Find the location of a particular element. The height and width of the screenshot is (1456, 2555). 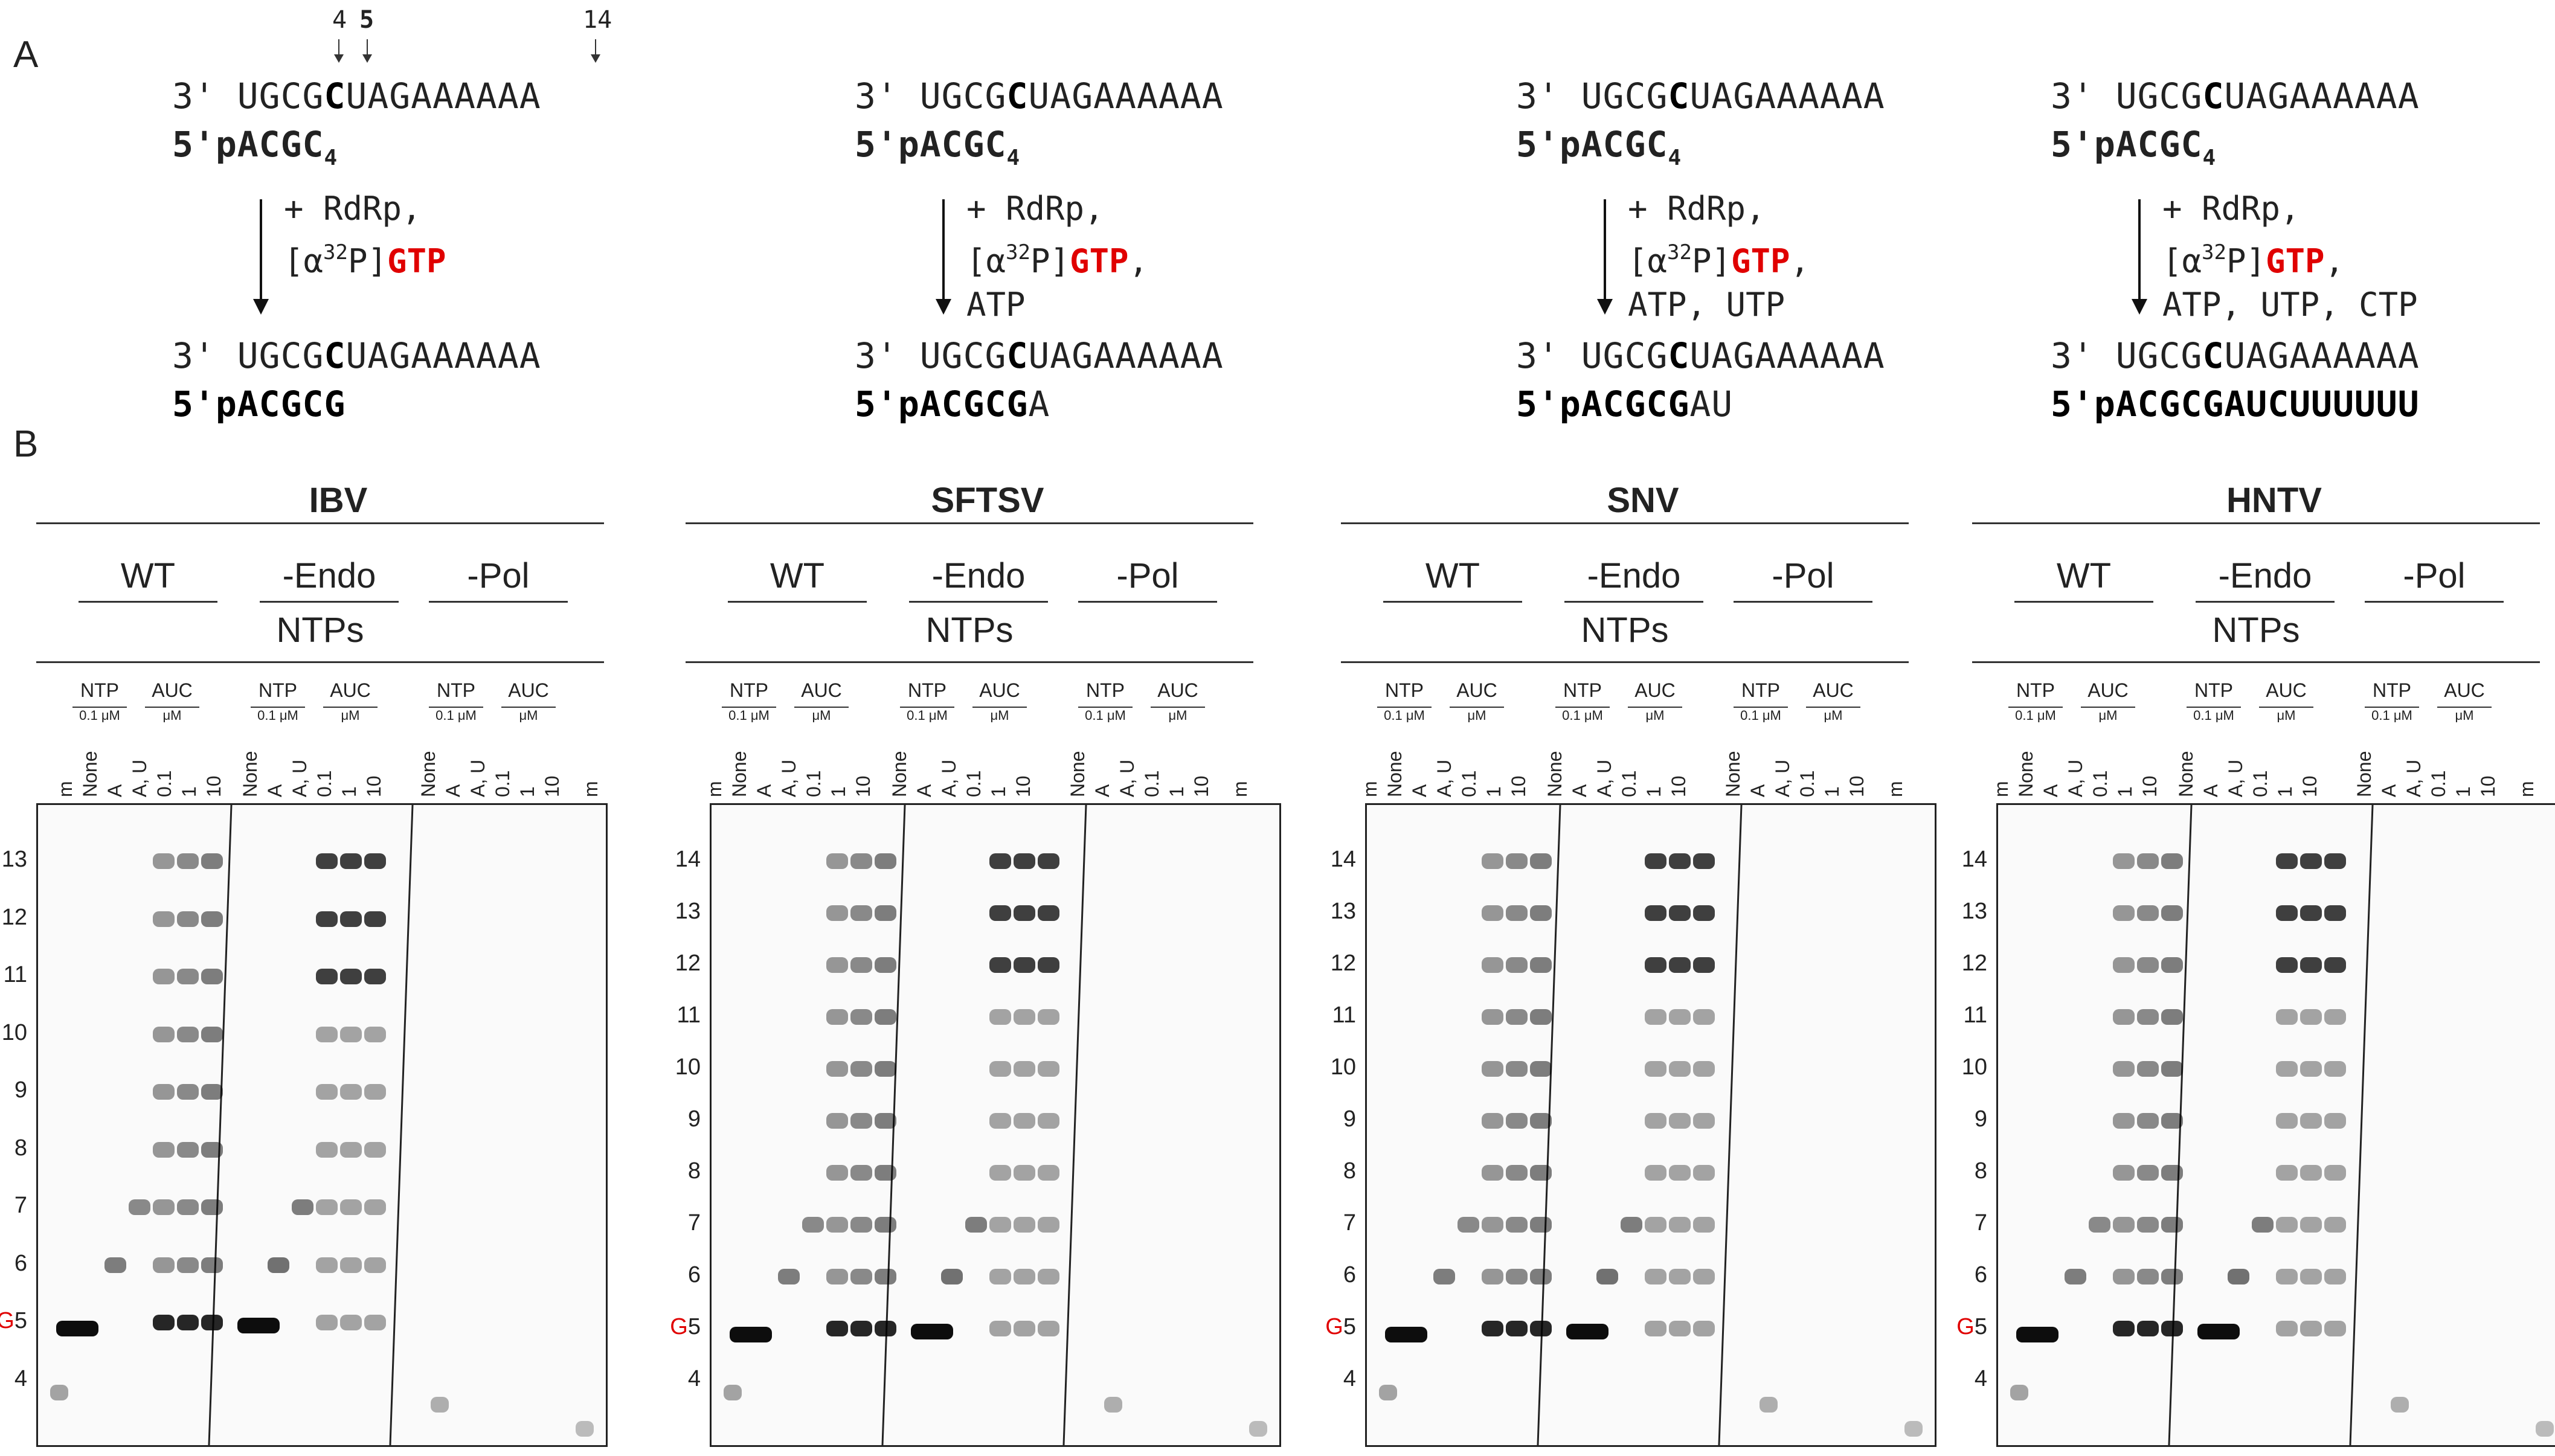

primer-seq: 5'pACGC is located at coordinates (2127, 144).